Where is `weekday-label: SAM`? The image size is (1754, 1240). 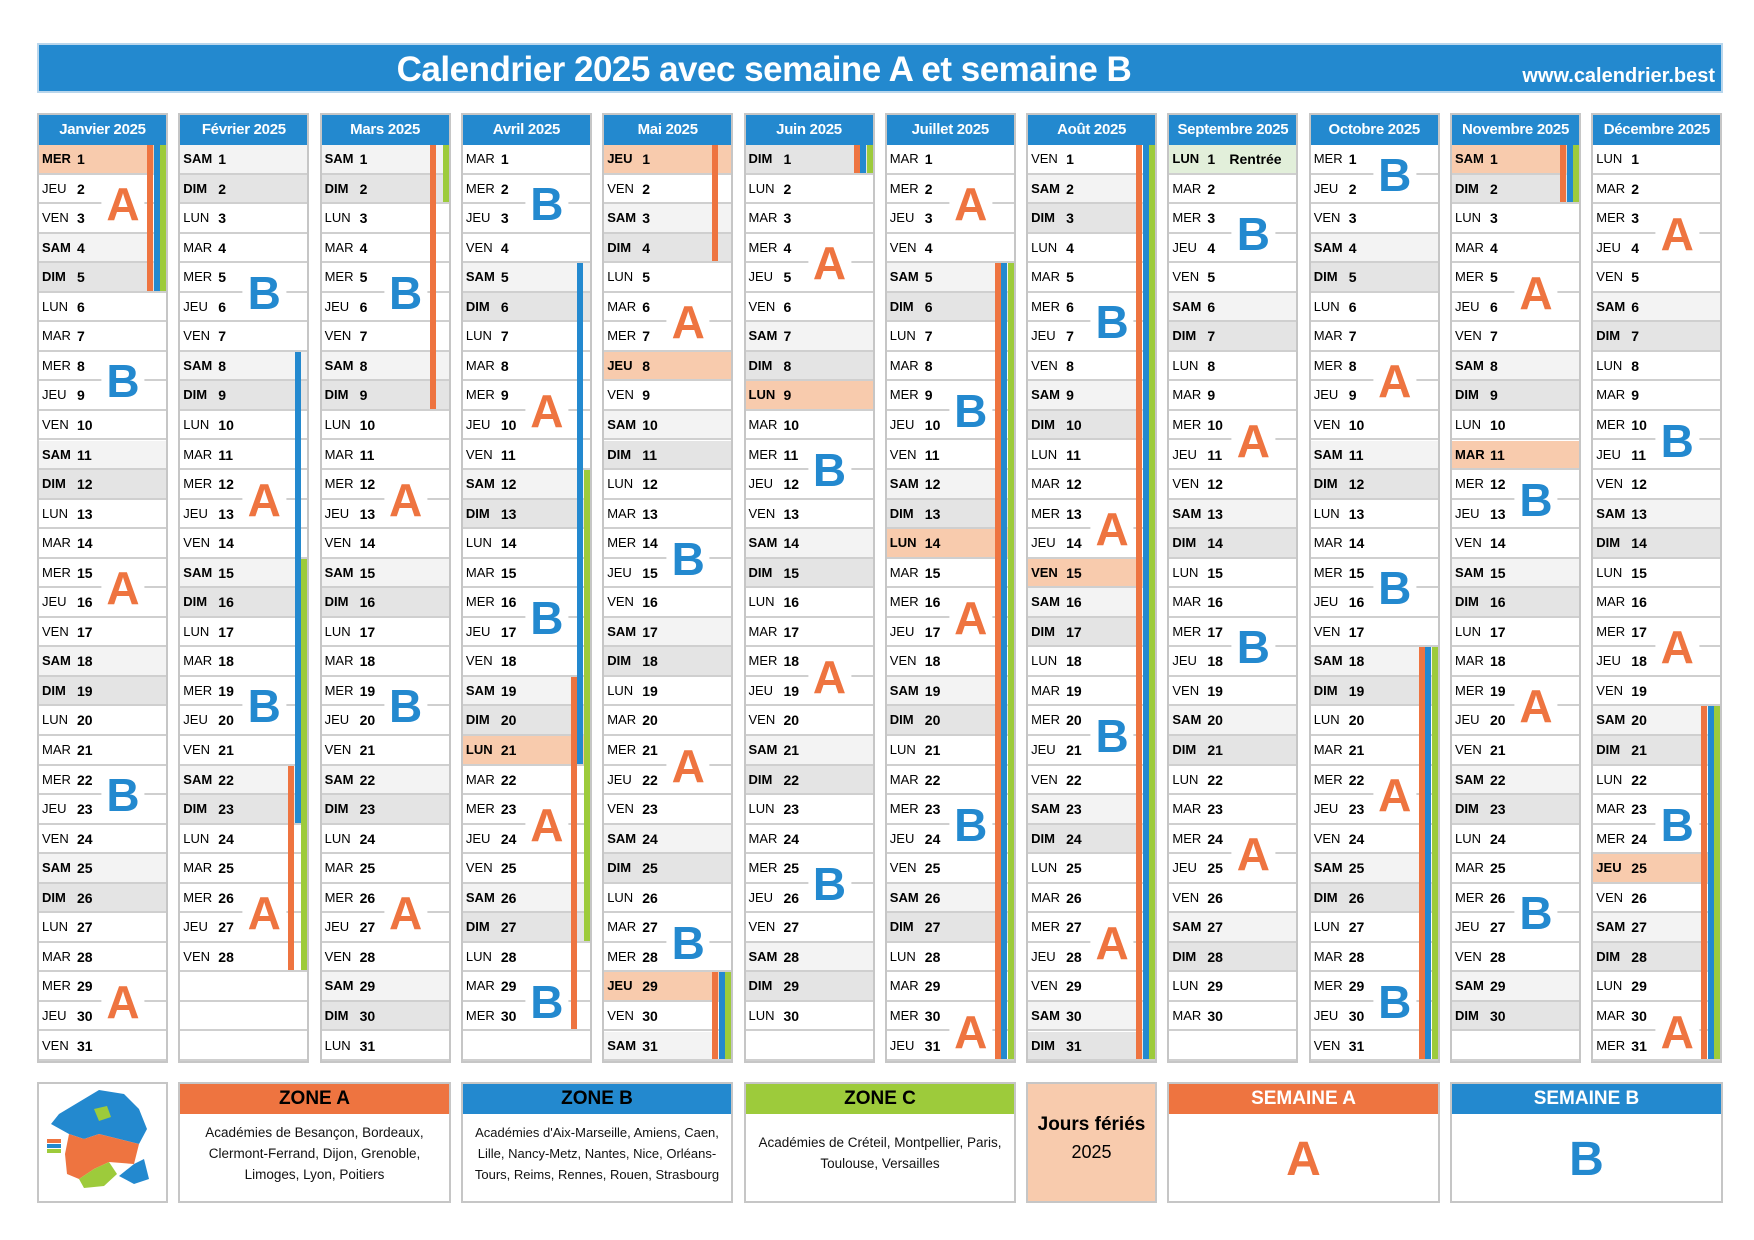 weekday-label: SAM is located at coordinates (339, 779).